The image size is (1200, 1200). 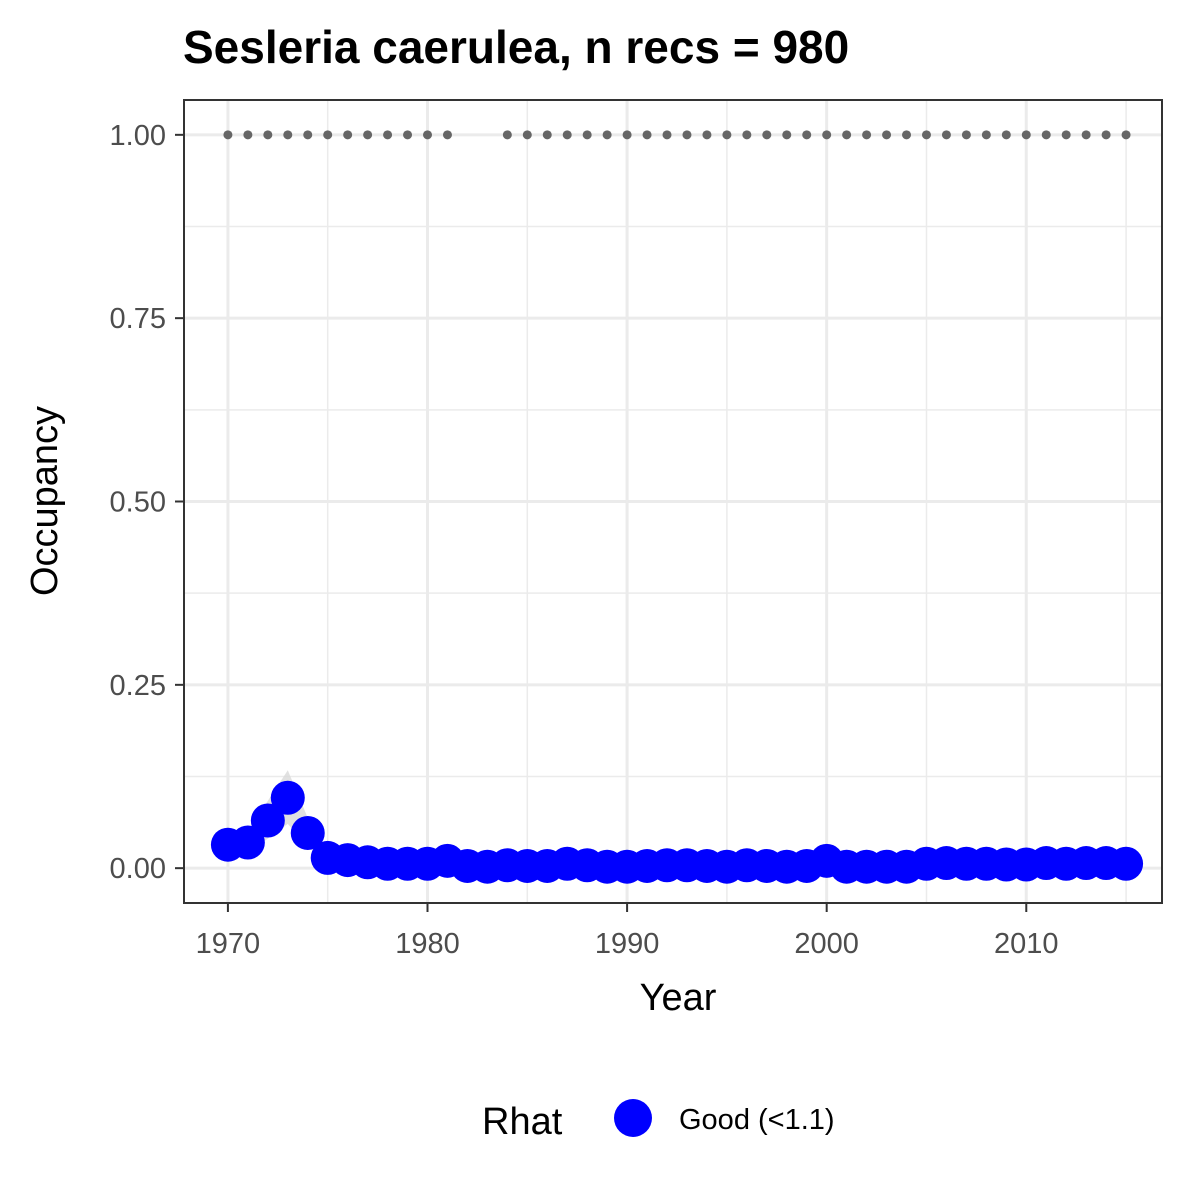 I want to click on chart-title: Sesleria caerulea, n recs = 980, so click(x=516, y=47).